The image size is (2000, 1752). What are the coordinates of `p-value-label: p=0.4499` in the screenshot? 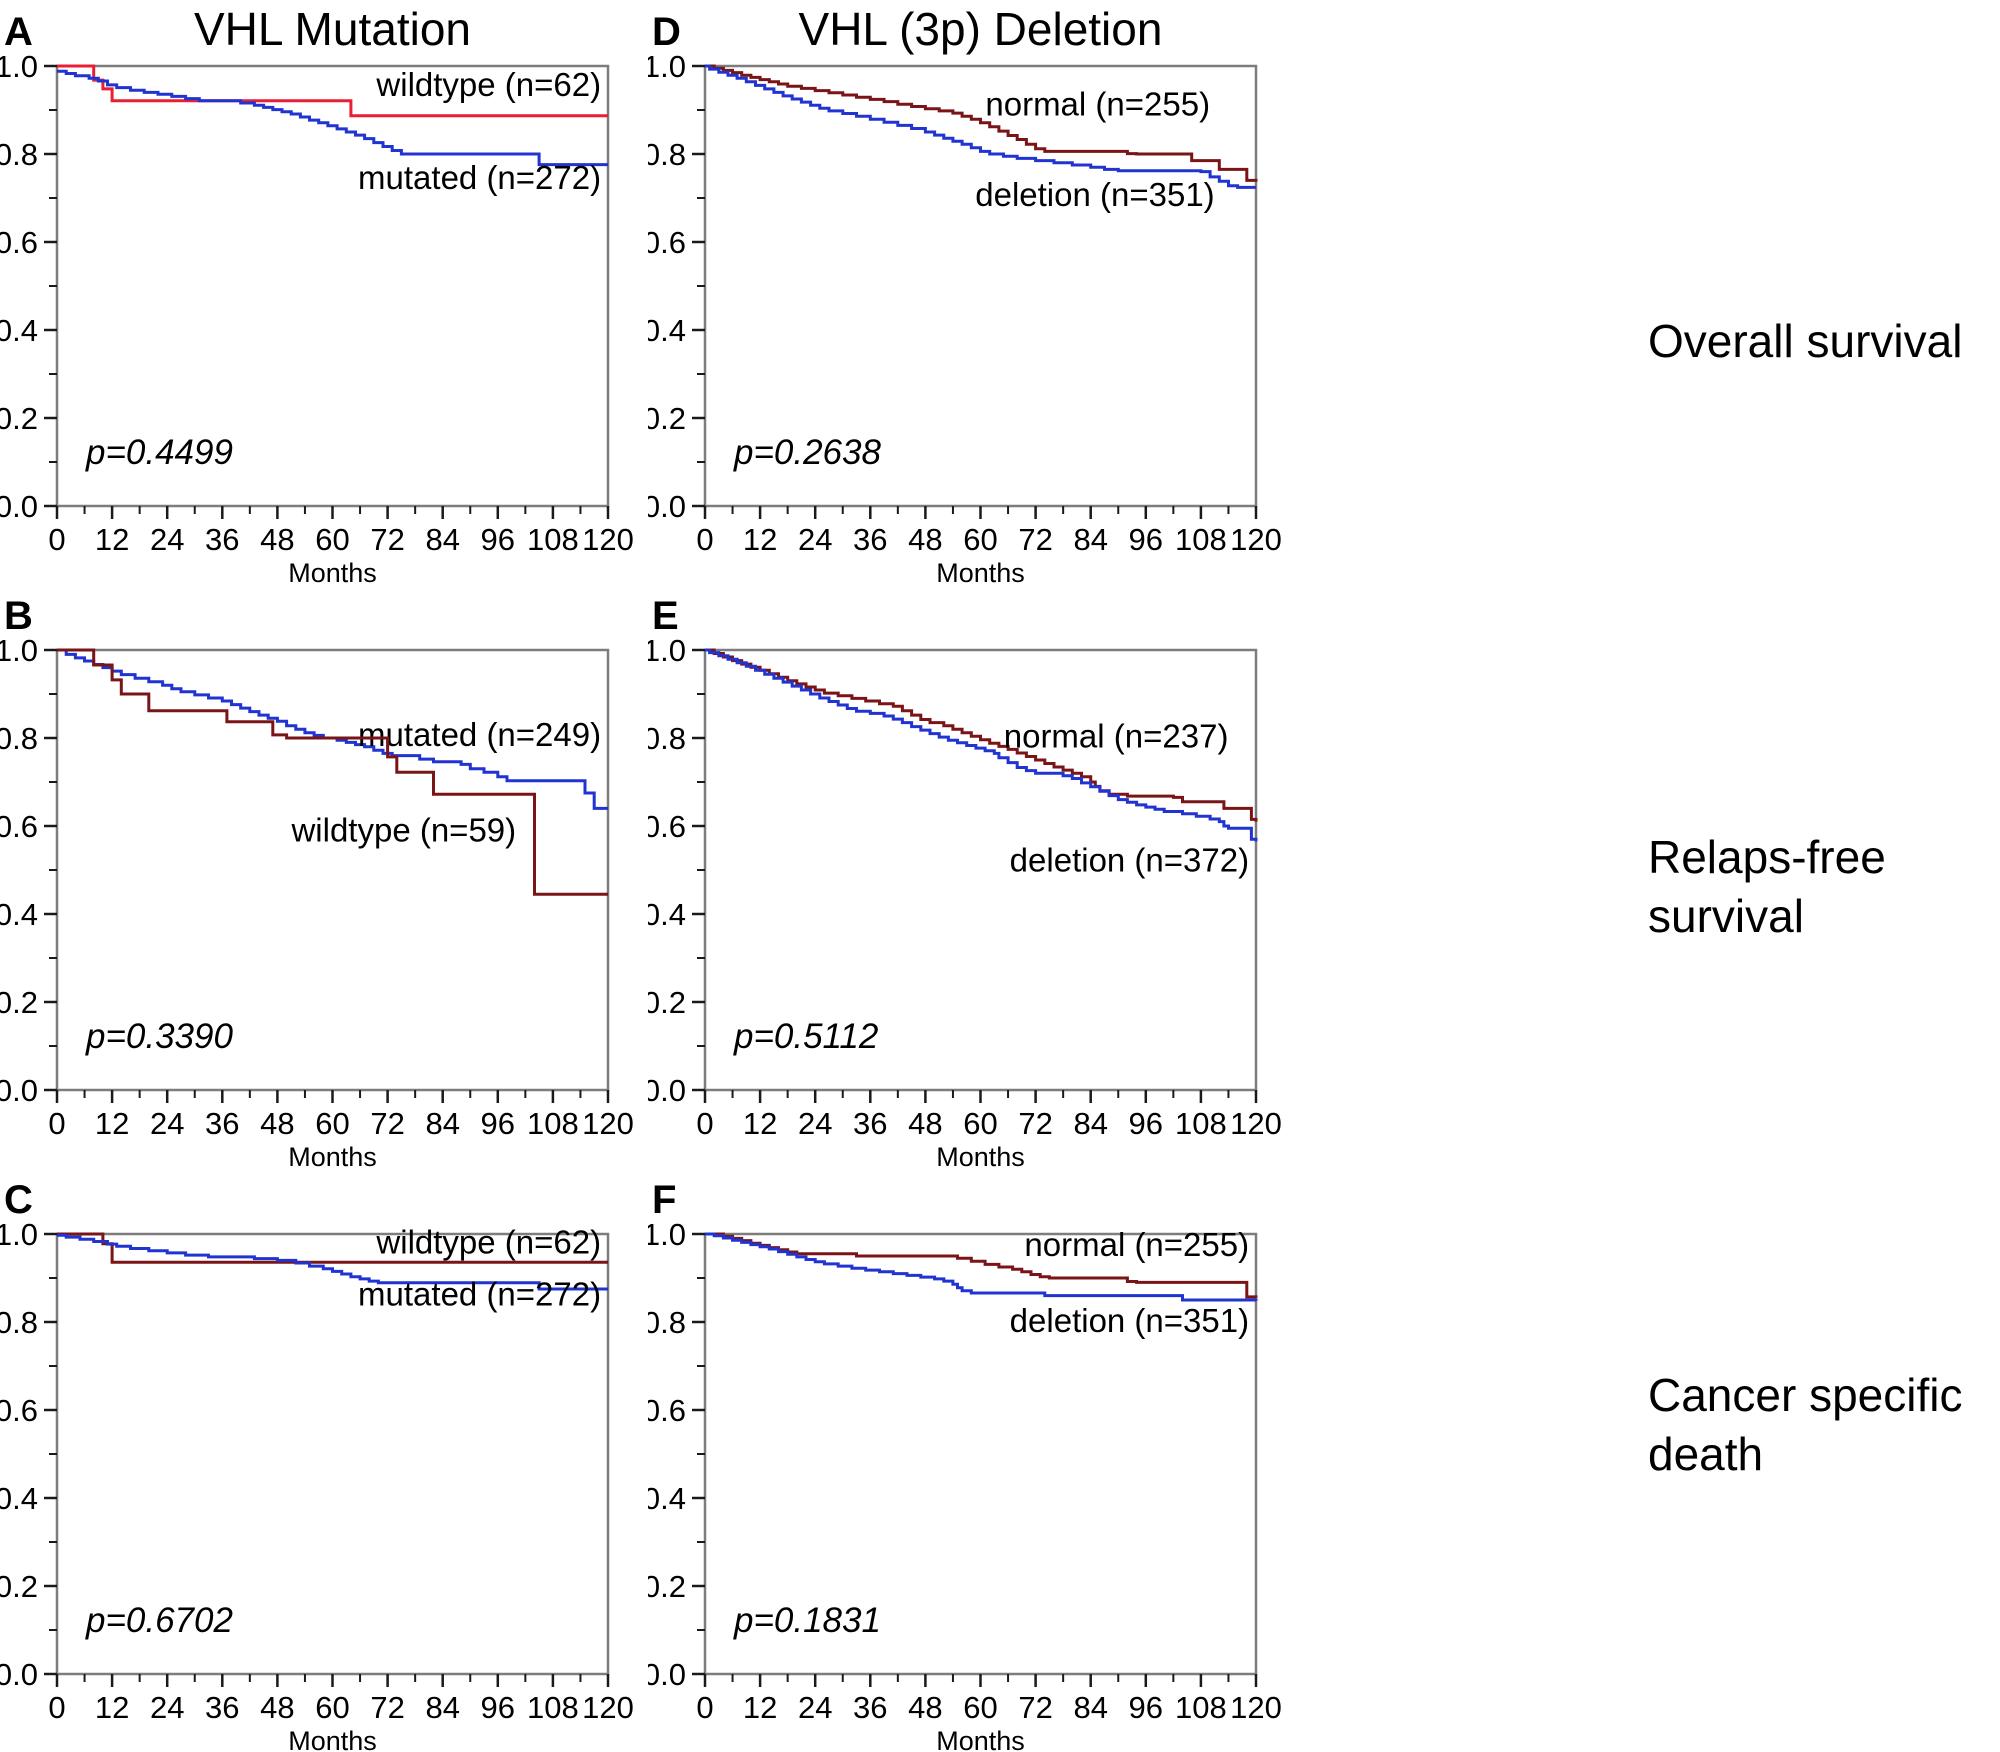 It's located at (159, 452).